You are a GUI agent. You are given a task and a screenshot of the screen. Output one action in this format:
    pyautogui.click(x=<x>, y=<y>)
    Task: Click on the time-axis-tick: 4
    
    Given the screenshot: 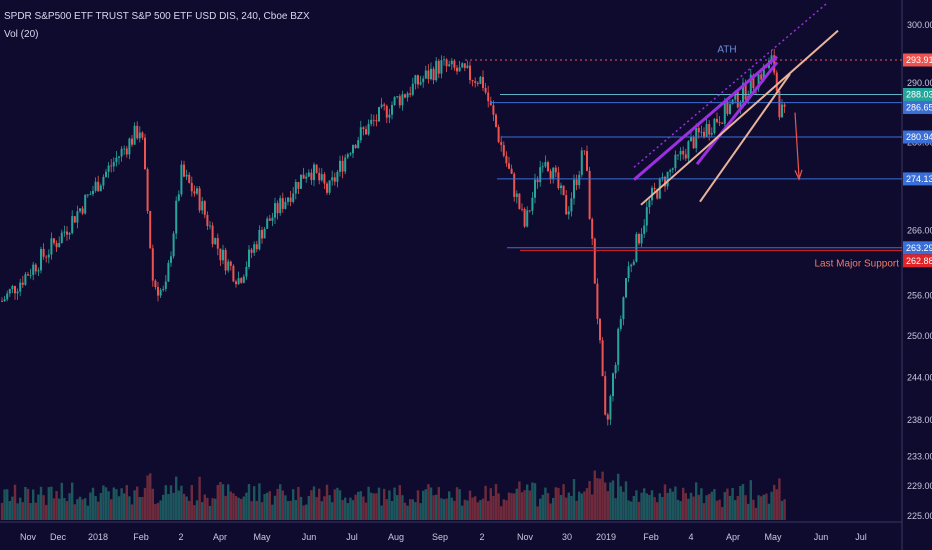 What is the action you would take?
    pyautogui.click(x=690, y=537)
    